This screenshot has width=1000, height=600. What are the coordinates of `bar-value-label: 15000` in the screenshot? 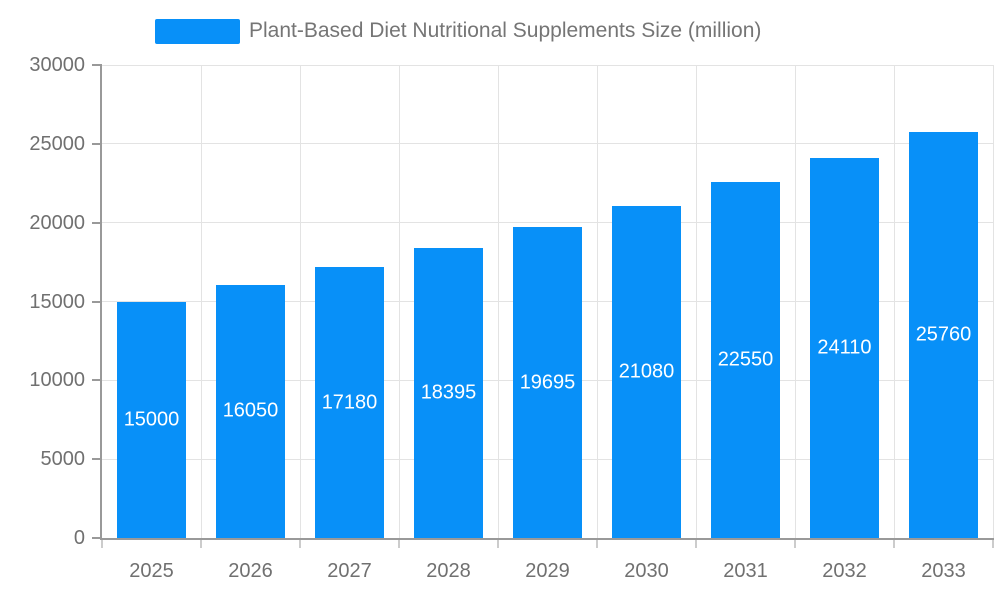 It's located at (151, 419).